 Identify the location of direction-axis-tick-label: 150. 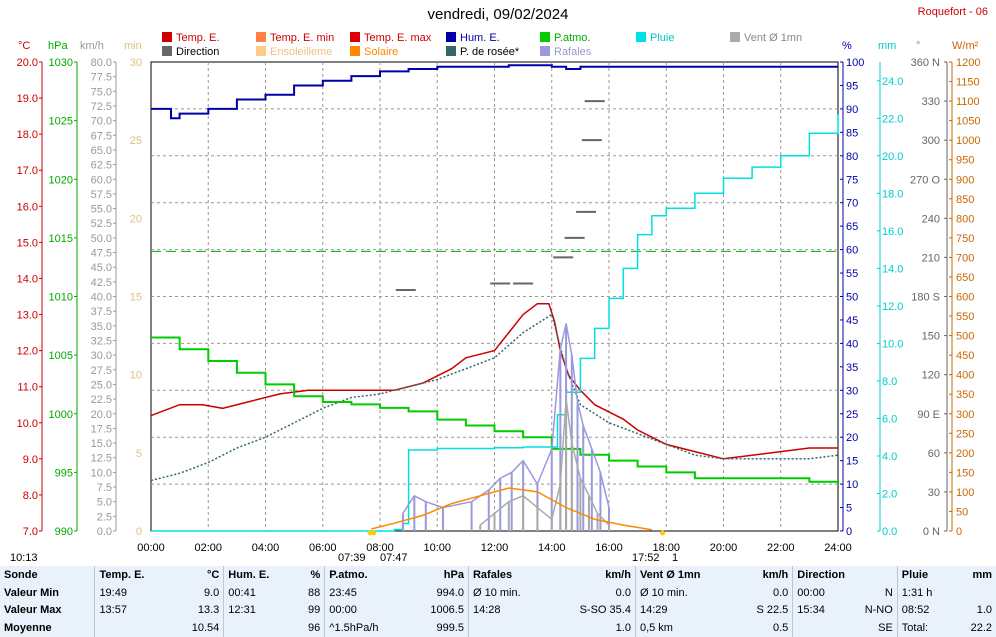
(931, 337).